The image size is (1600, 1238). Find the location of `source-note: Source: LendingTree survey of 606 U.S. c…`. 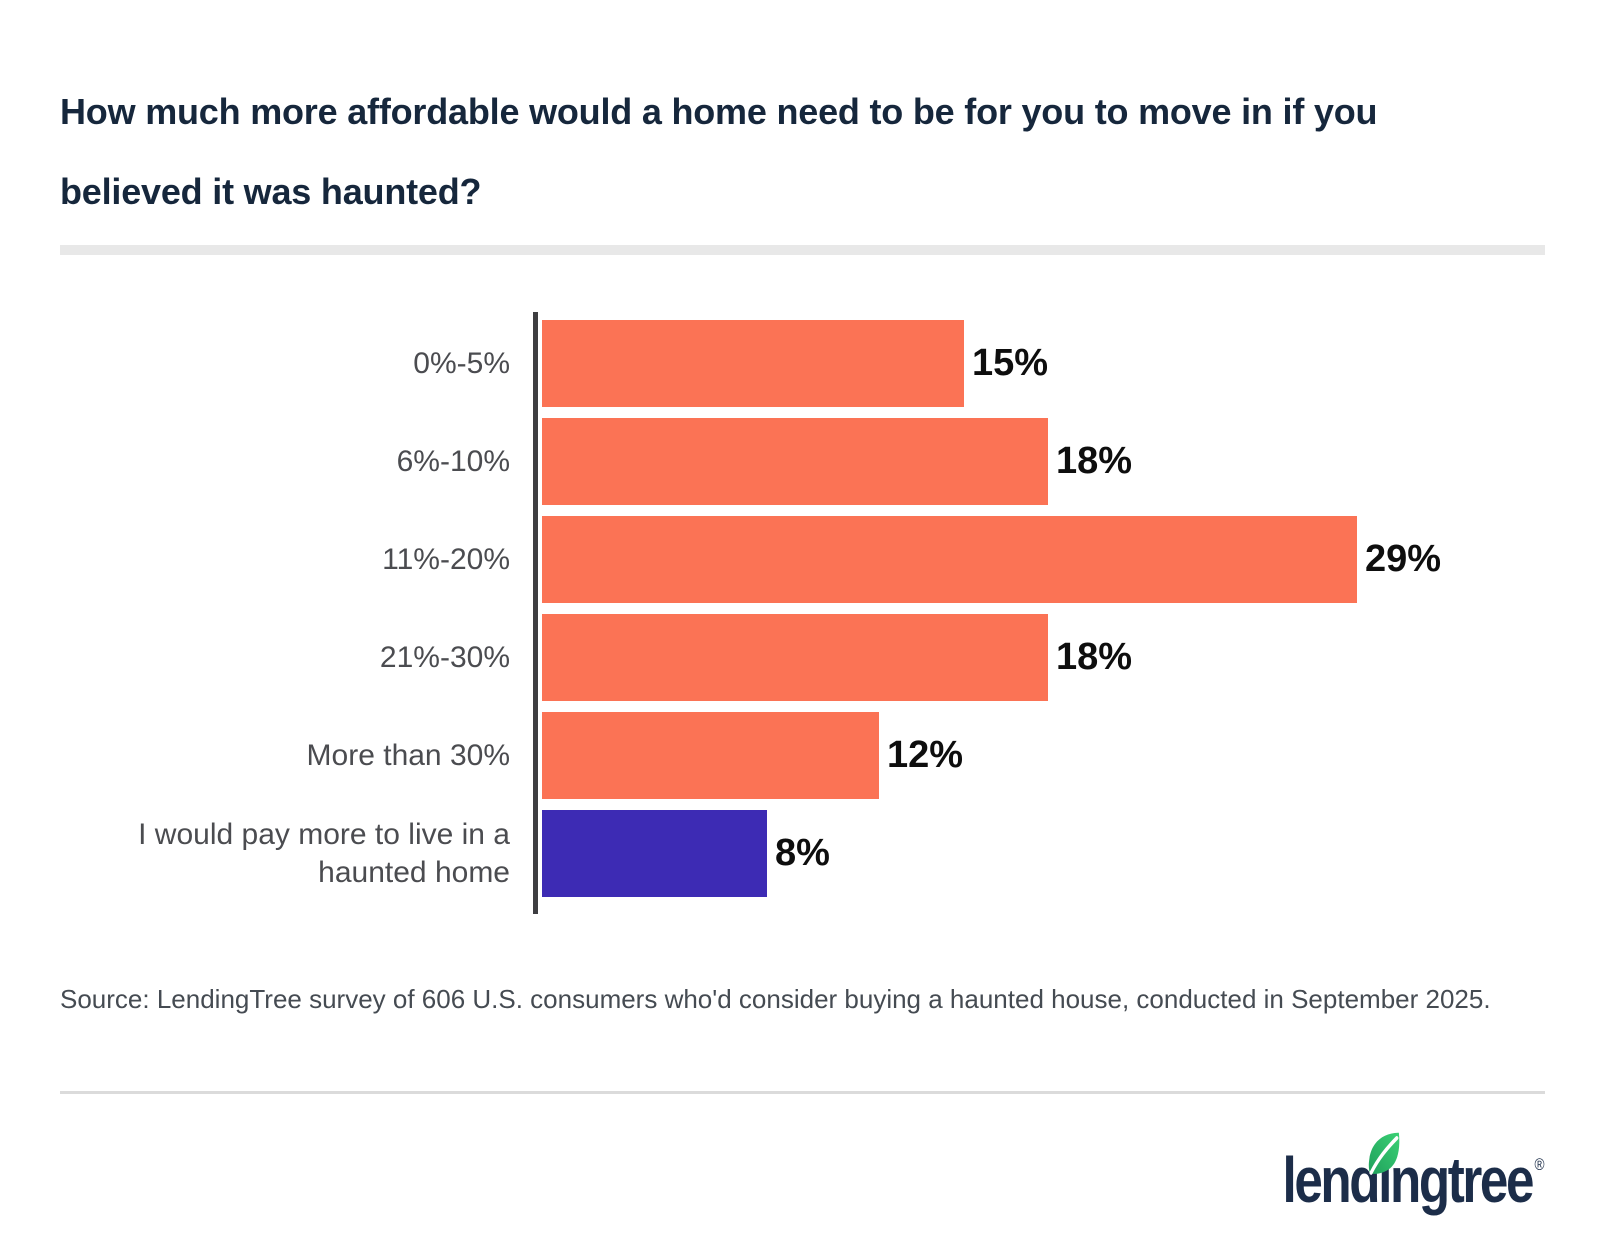

source-note: Source: LendingTree survey of 606 U.S. c… is located at coordinates (775, 999).